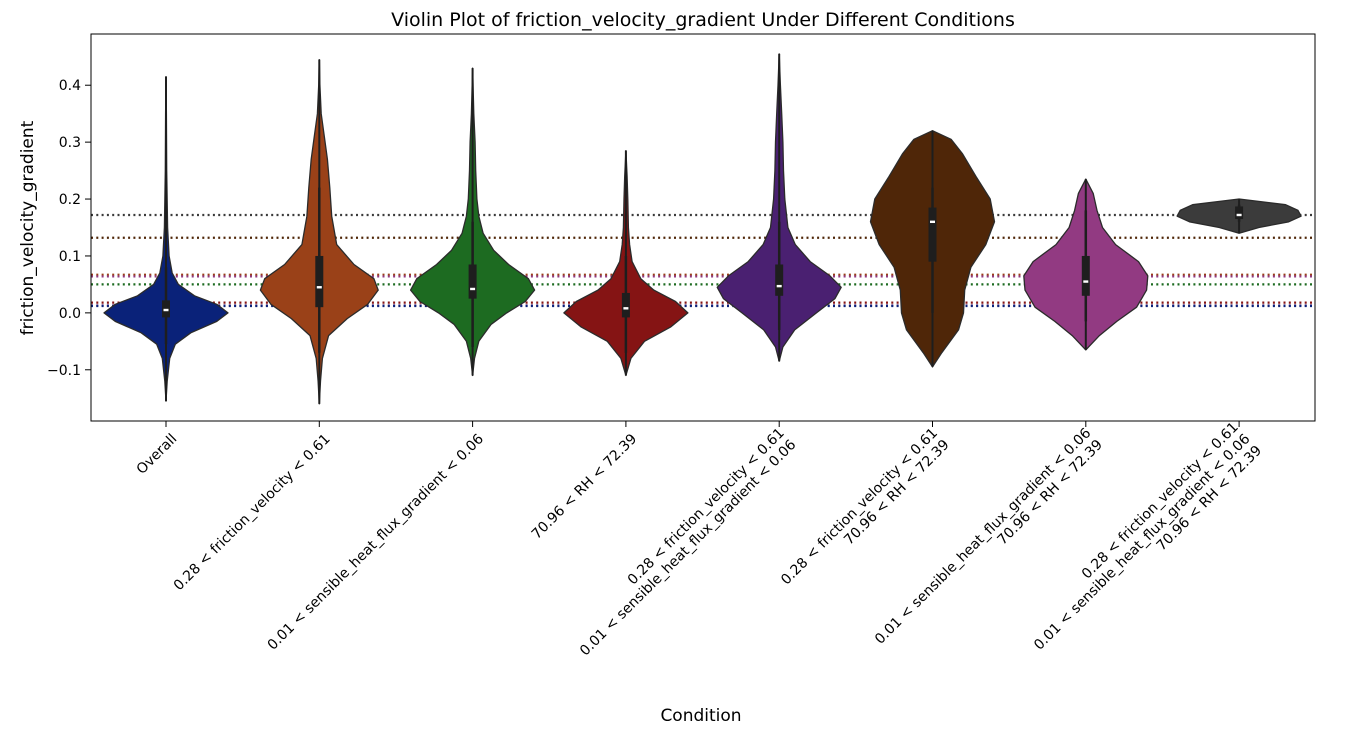 This screenshot has width=1368, height=732. What do you see at coordinates (28, 227) in the screenshot?
I see `y-axis-label: friction_velocity_gradient` at bounding box center [28, 227].